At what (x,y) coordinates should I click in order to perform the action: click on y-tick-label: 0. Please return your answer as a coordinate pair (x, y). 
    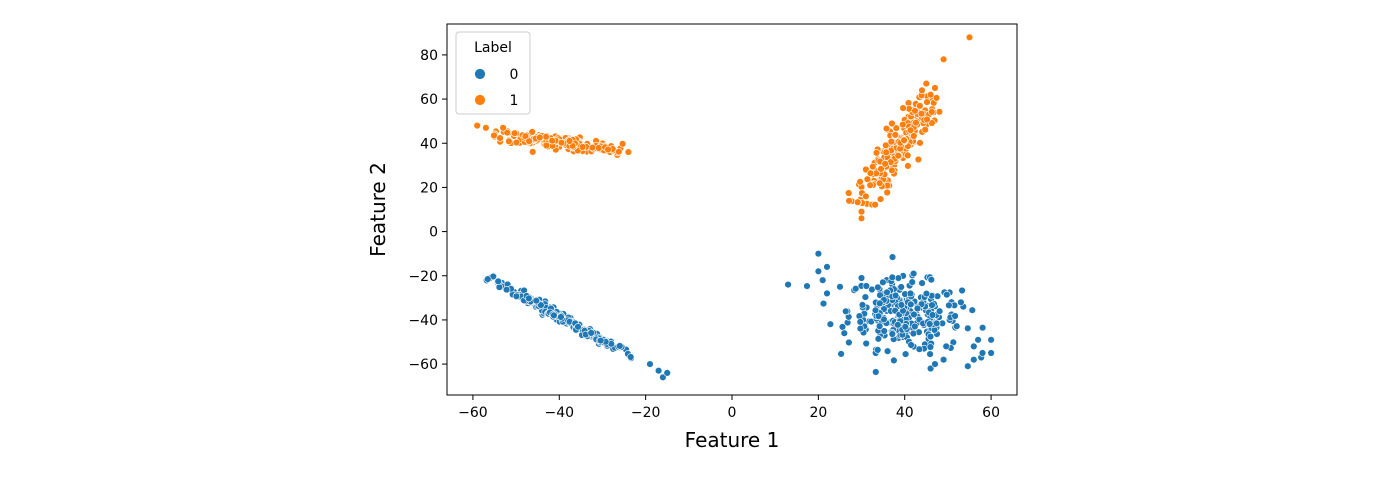
    Looking at the image, I should click on (433, 233).